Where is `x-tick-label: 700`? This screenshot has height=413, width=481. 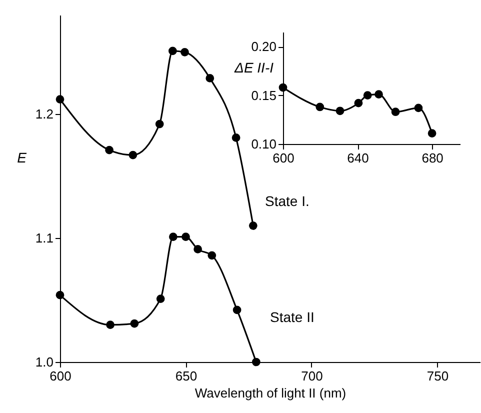
x-tick-label: 700 is located at coordinates (312, 376).